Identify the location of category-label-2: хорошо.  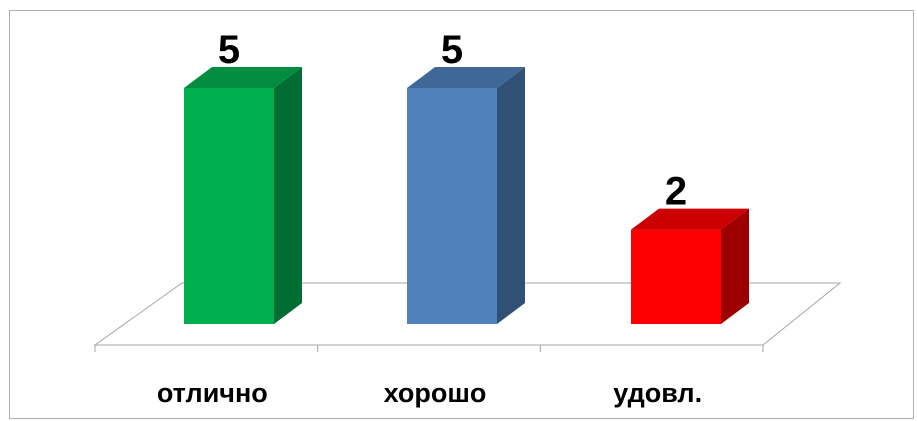
(435, 393).